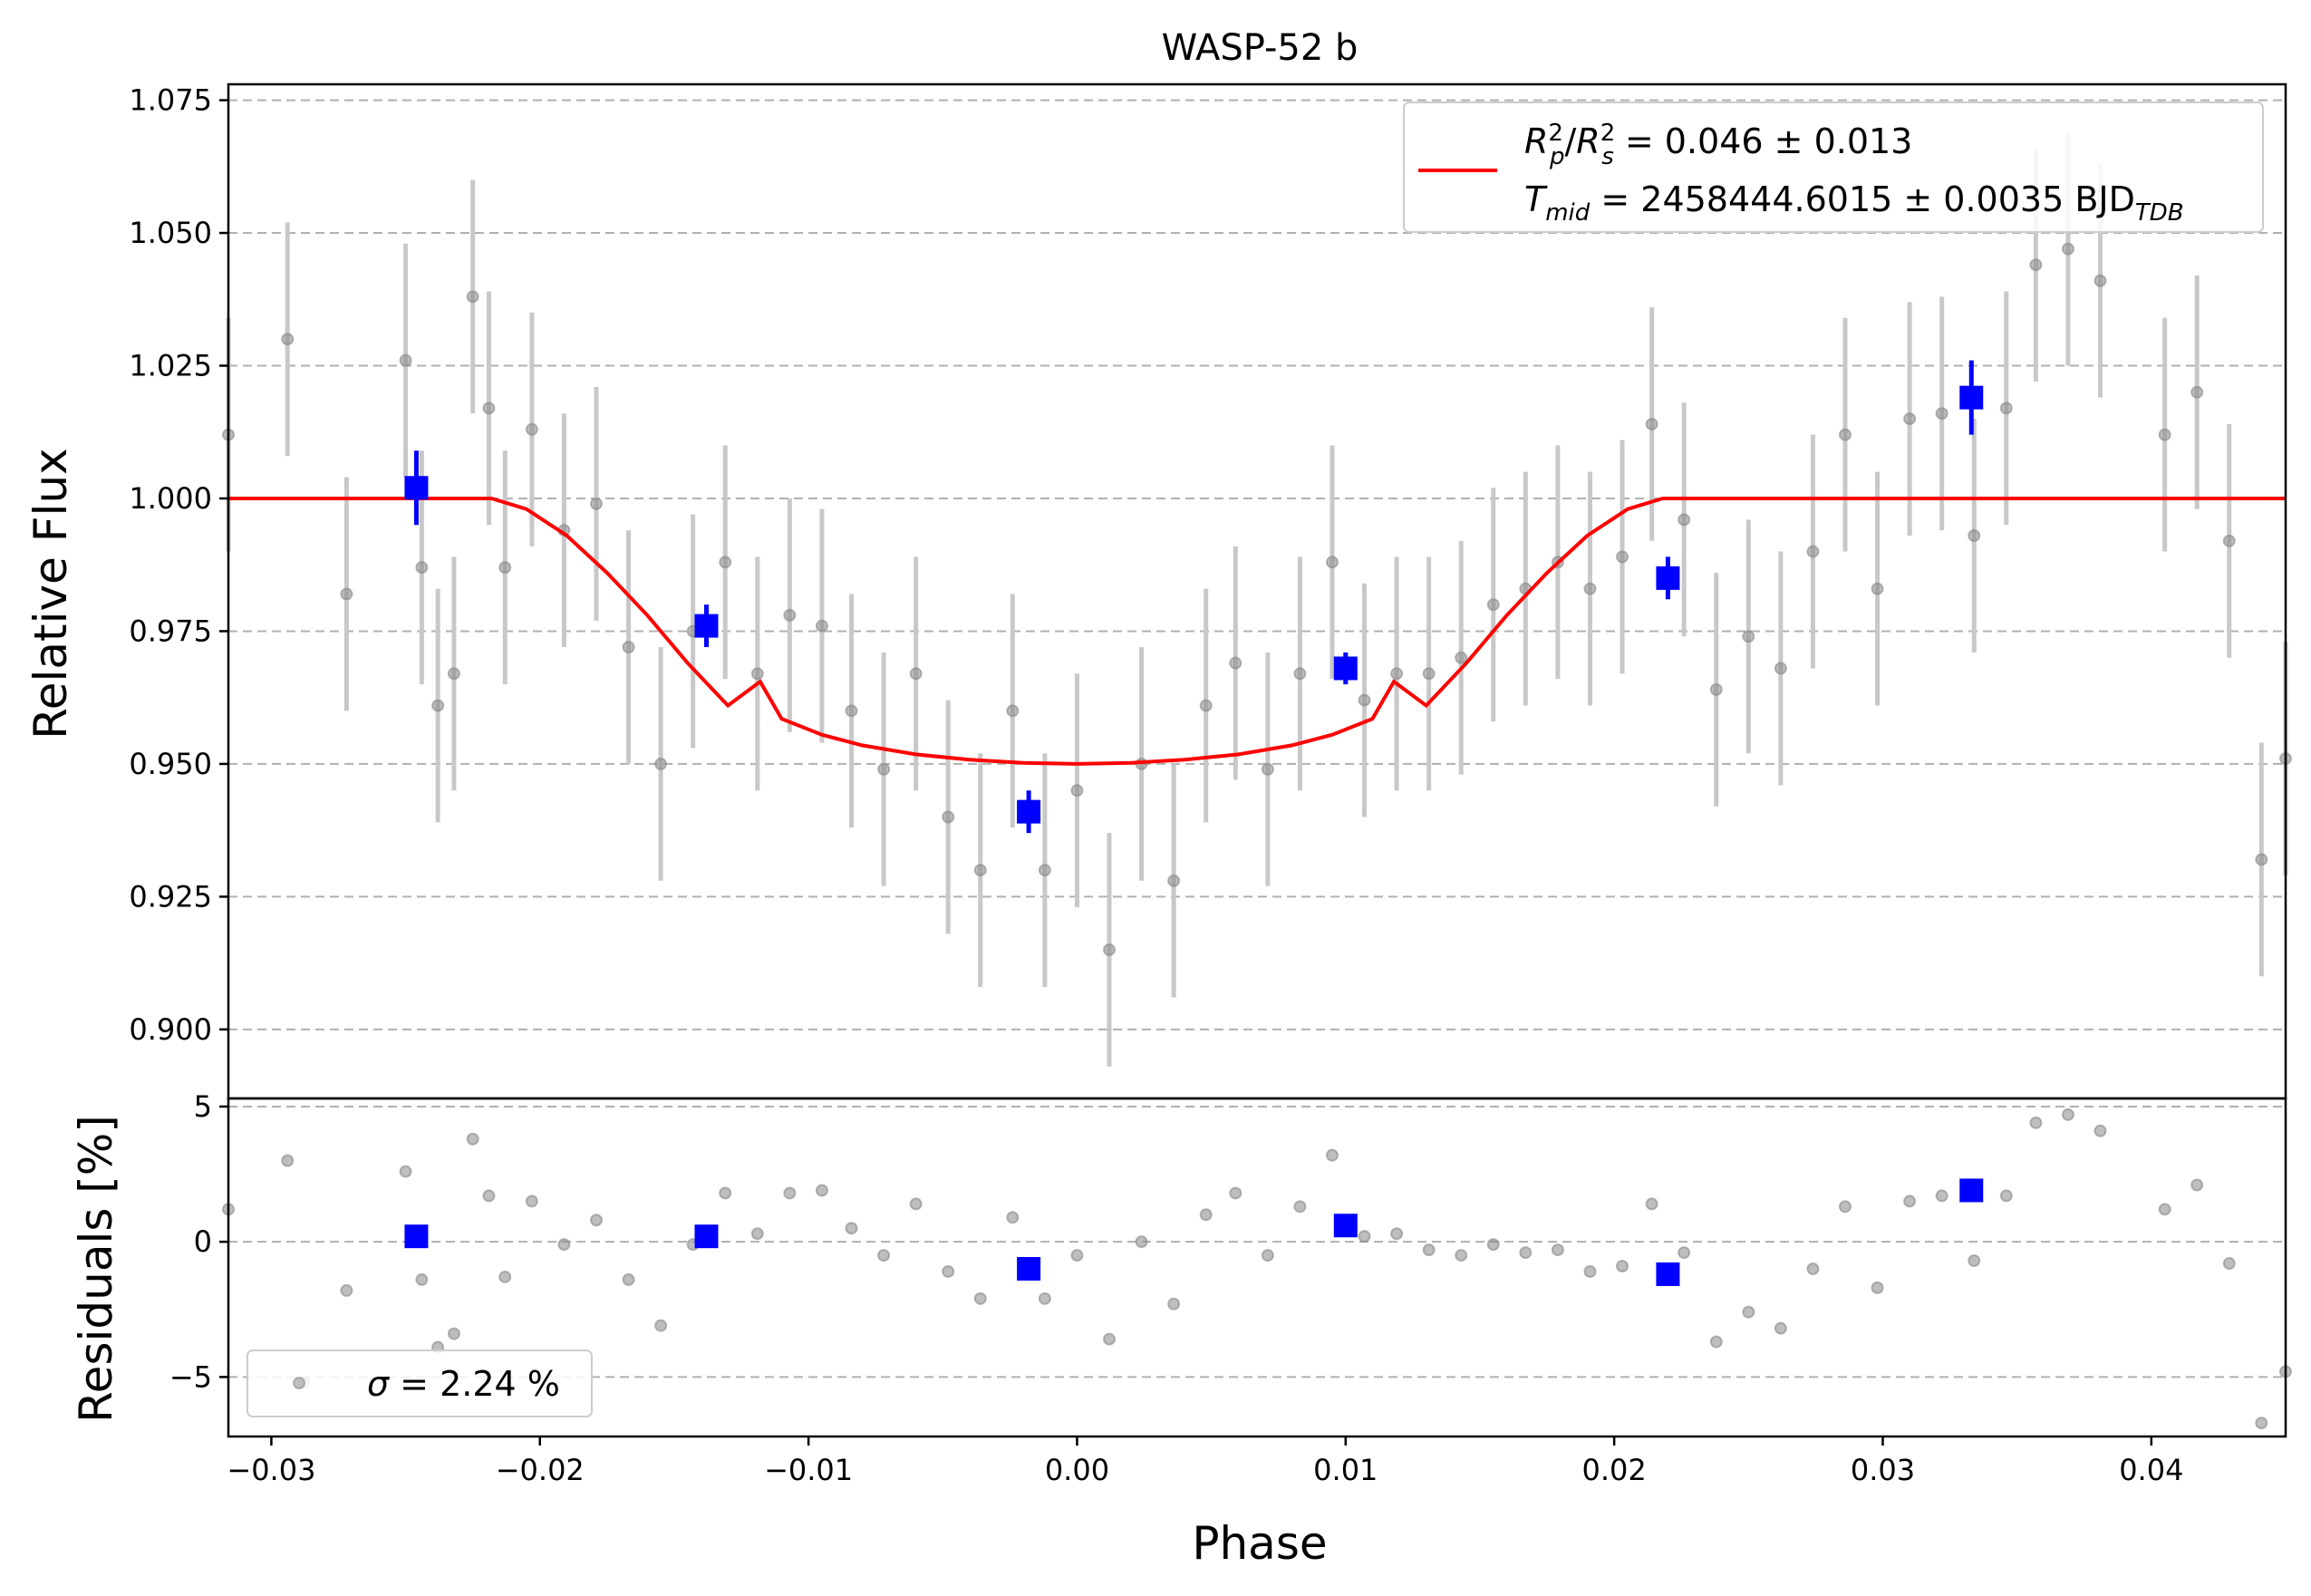  What do you see at coordinates (170, 764) in the screenshot?
I see `main-y-tick-label: 0.950` at bounding box center [170, 764].